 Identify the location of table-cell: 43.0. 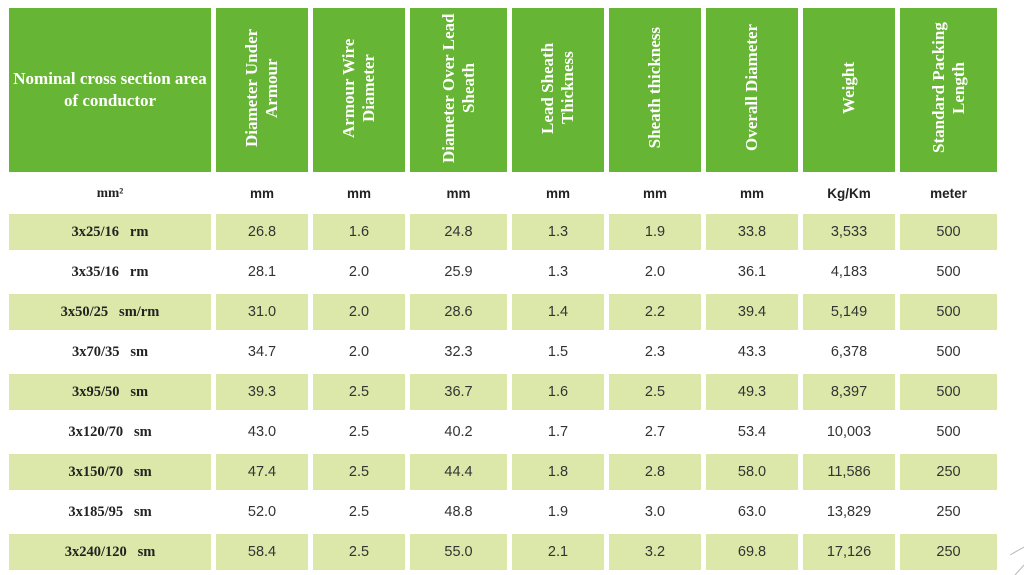
(262, 432).